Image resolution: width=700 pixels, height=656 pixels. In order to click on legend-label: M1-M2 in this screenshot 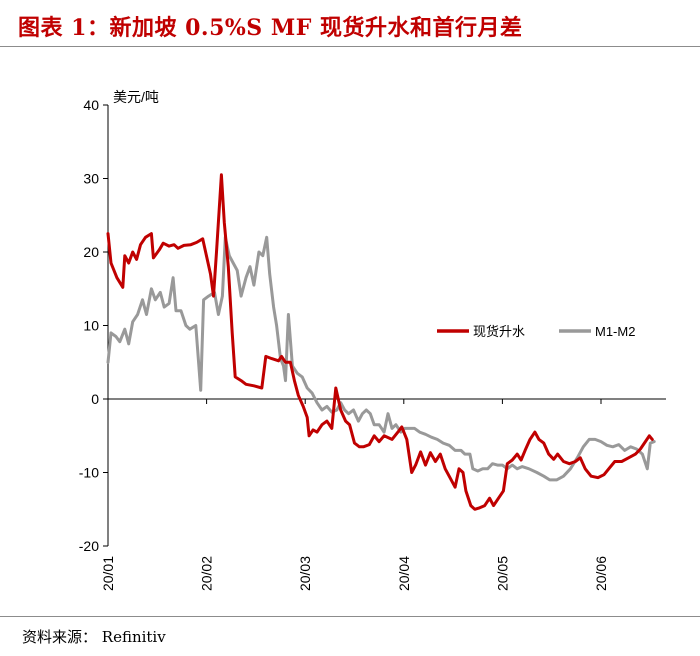, I will do `click(615, 331)`.